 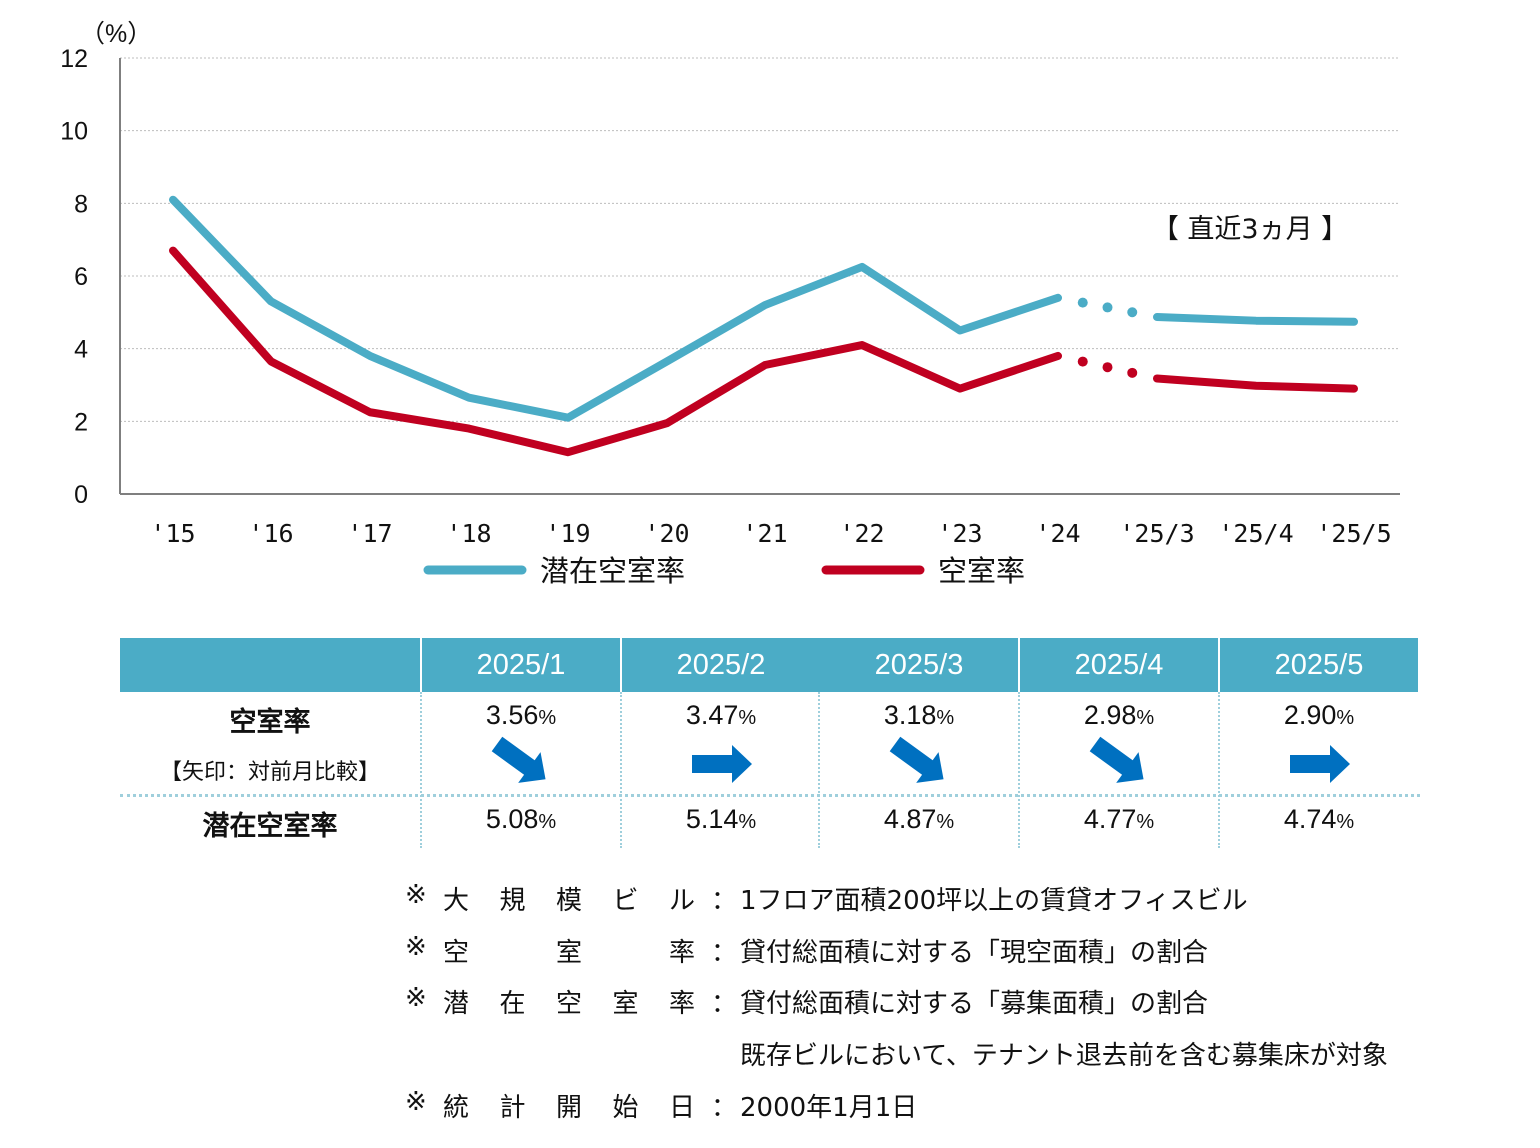 I want to click on y-tick-label: 0, so click(x=81, y=495).